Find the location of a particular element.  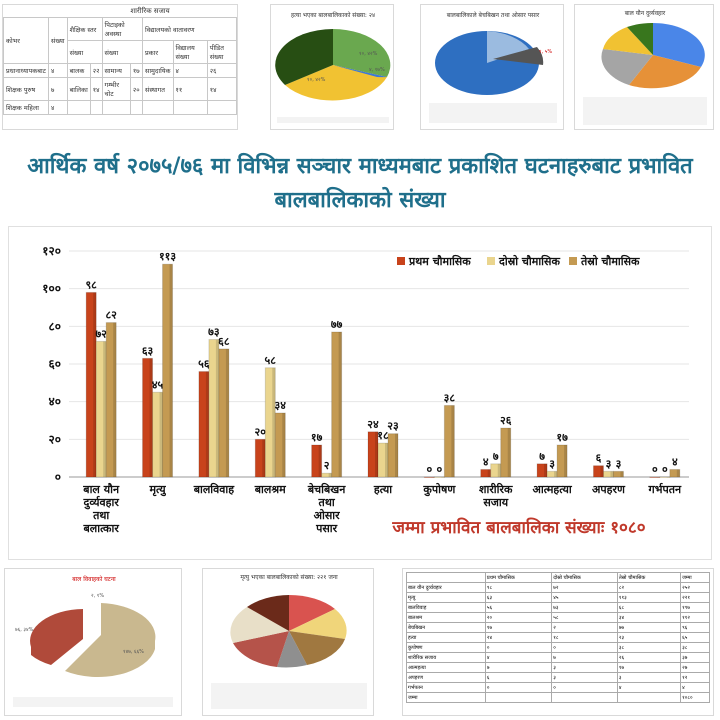

table-col-label: कोभर is located at coordinates (26, 40).